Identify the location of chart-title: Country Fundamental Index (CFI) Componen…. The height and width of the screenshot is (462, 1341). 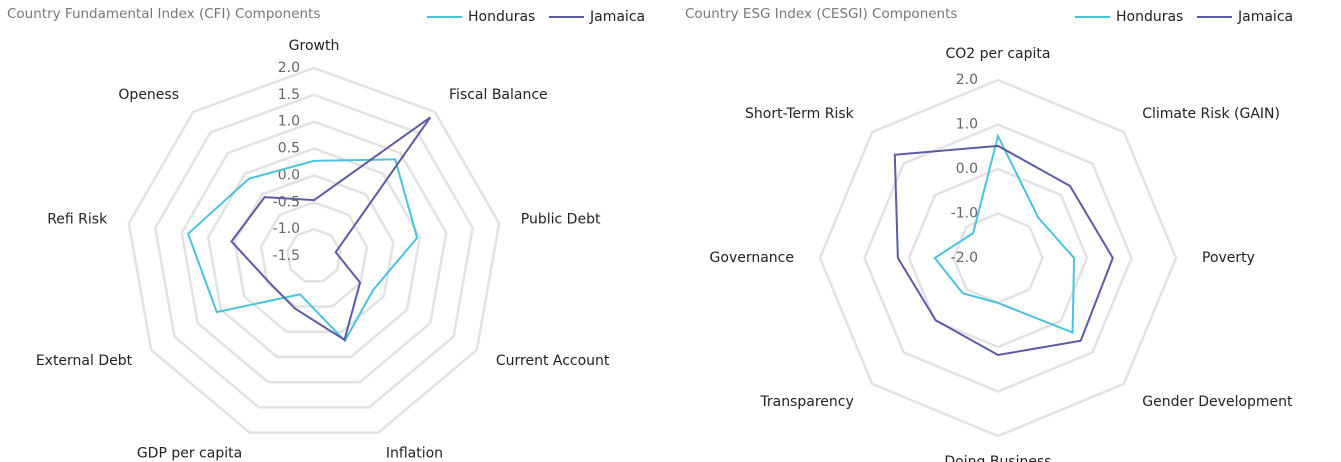
(163, 14).